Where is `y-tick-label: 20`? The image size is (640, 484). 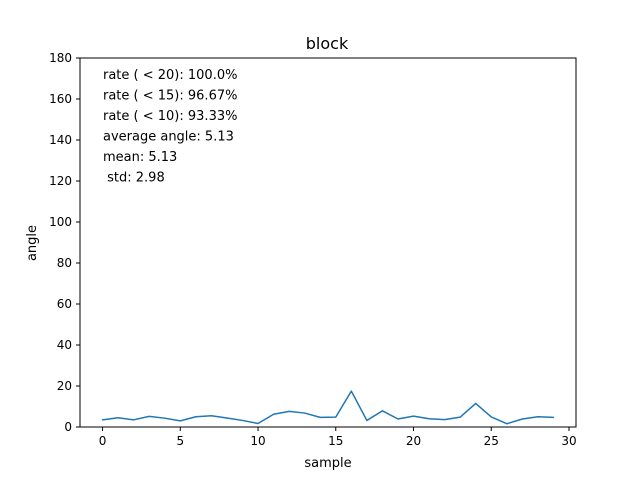 y-tick-label: 20 is located at coordinates (64, 386).